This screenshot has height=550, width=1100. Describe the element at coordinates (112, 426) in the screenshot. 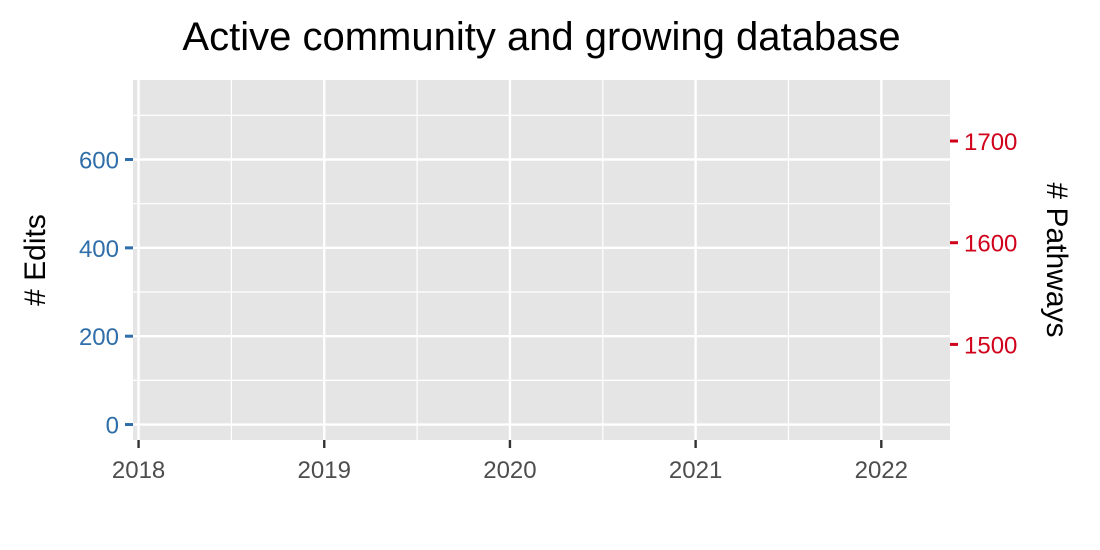

I see `left-y-tick-label: 0` at that location.